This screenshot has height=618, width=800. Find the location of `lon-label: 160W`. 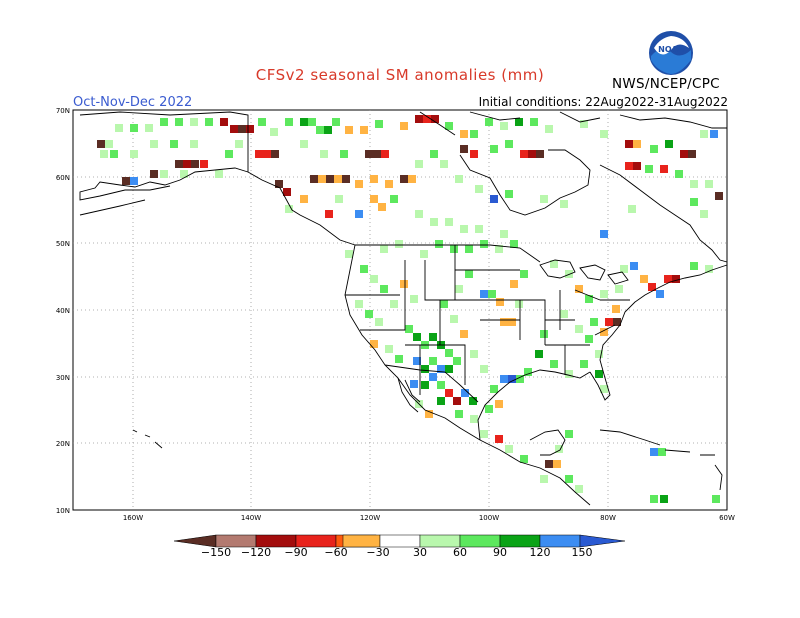

lon-label: 160W is located at coordinates (133, 518).